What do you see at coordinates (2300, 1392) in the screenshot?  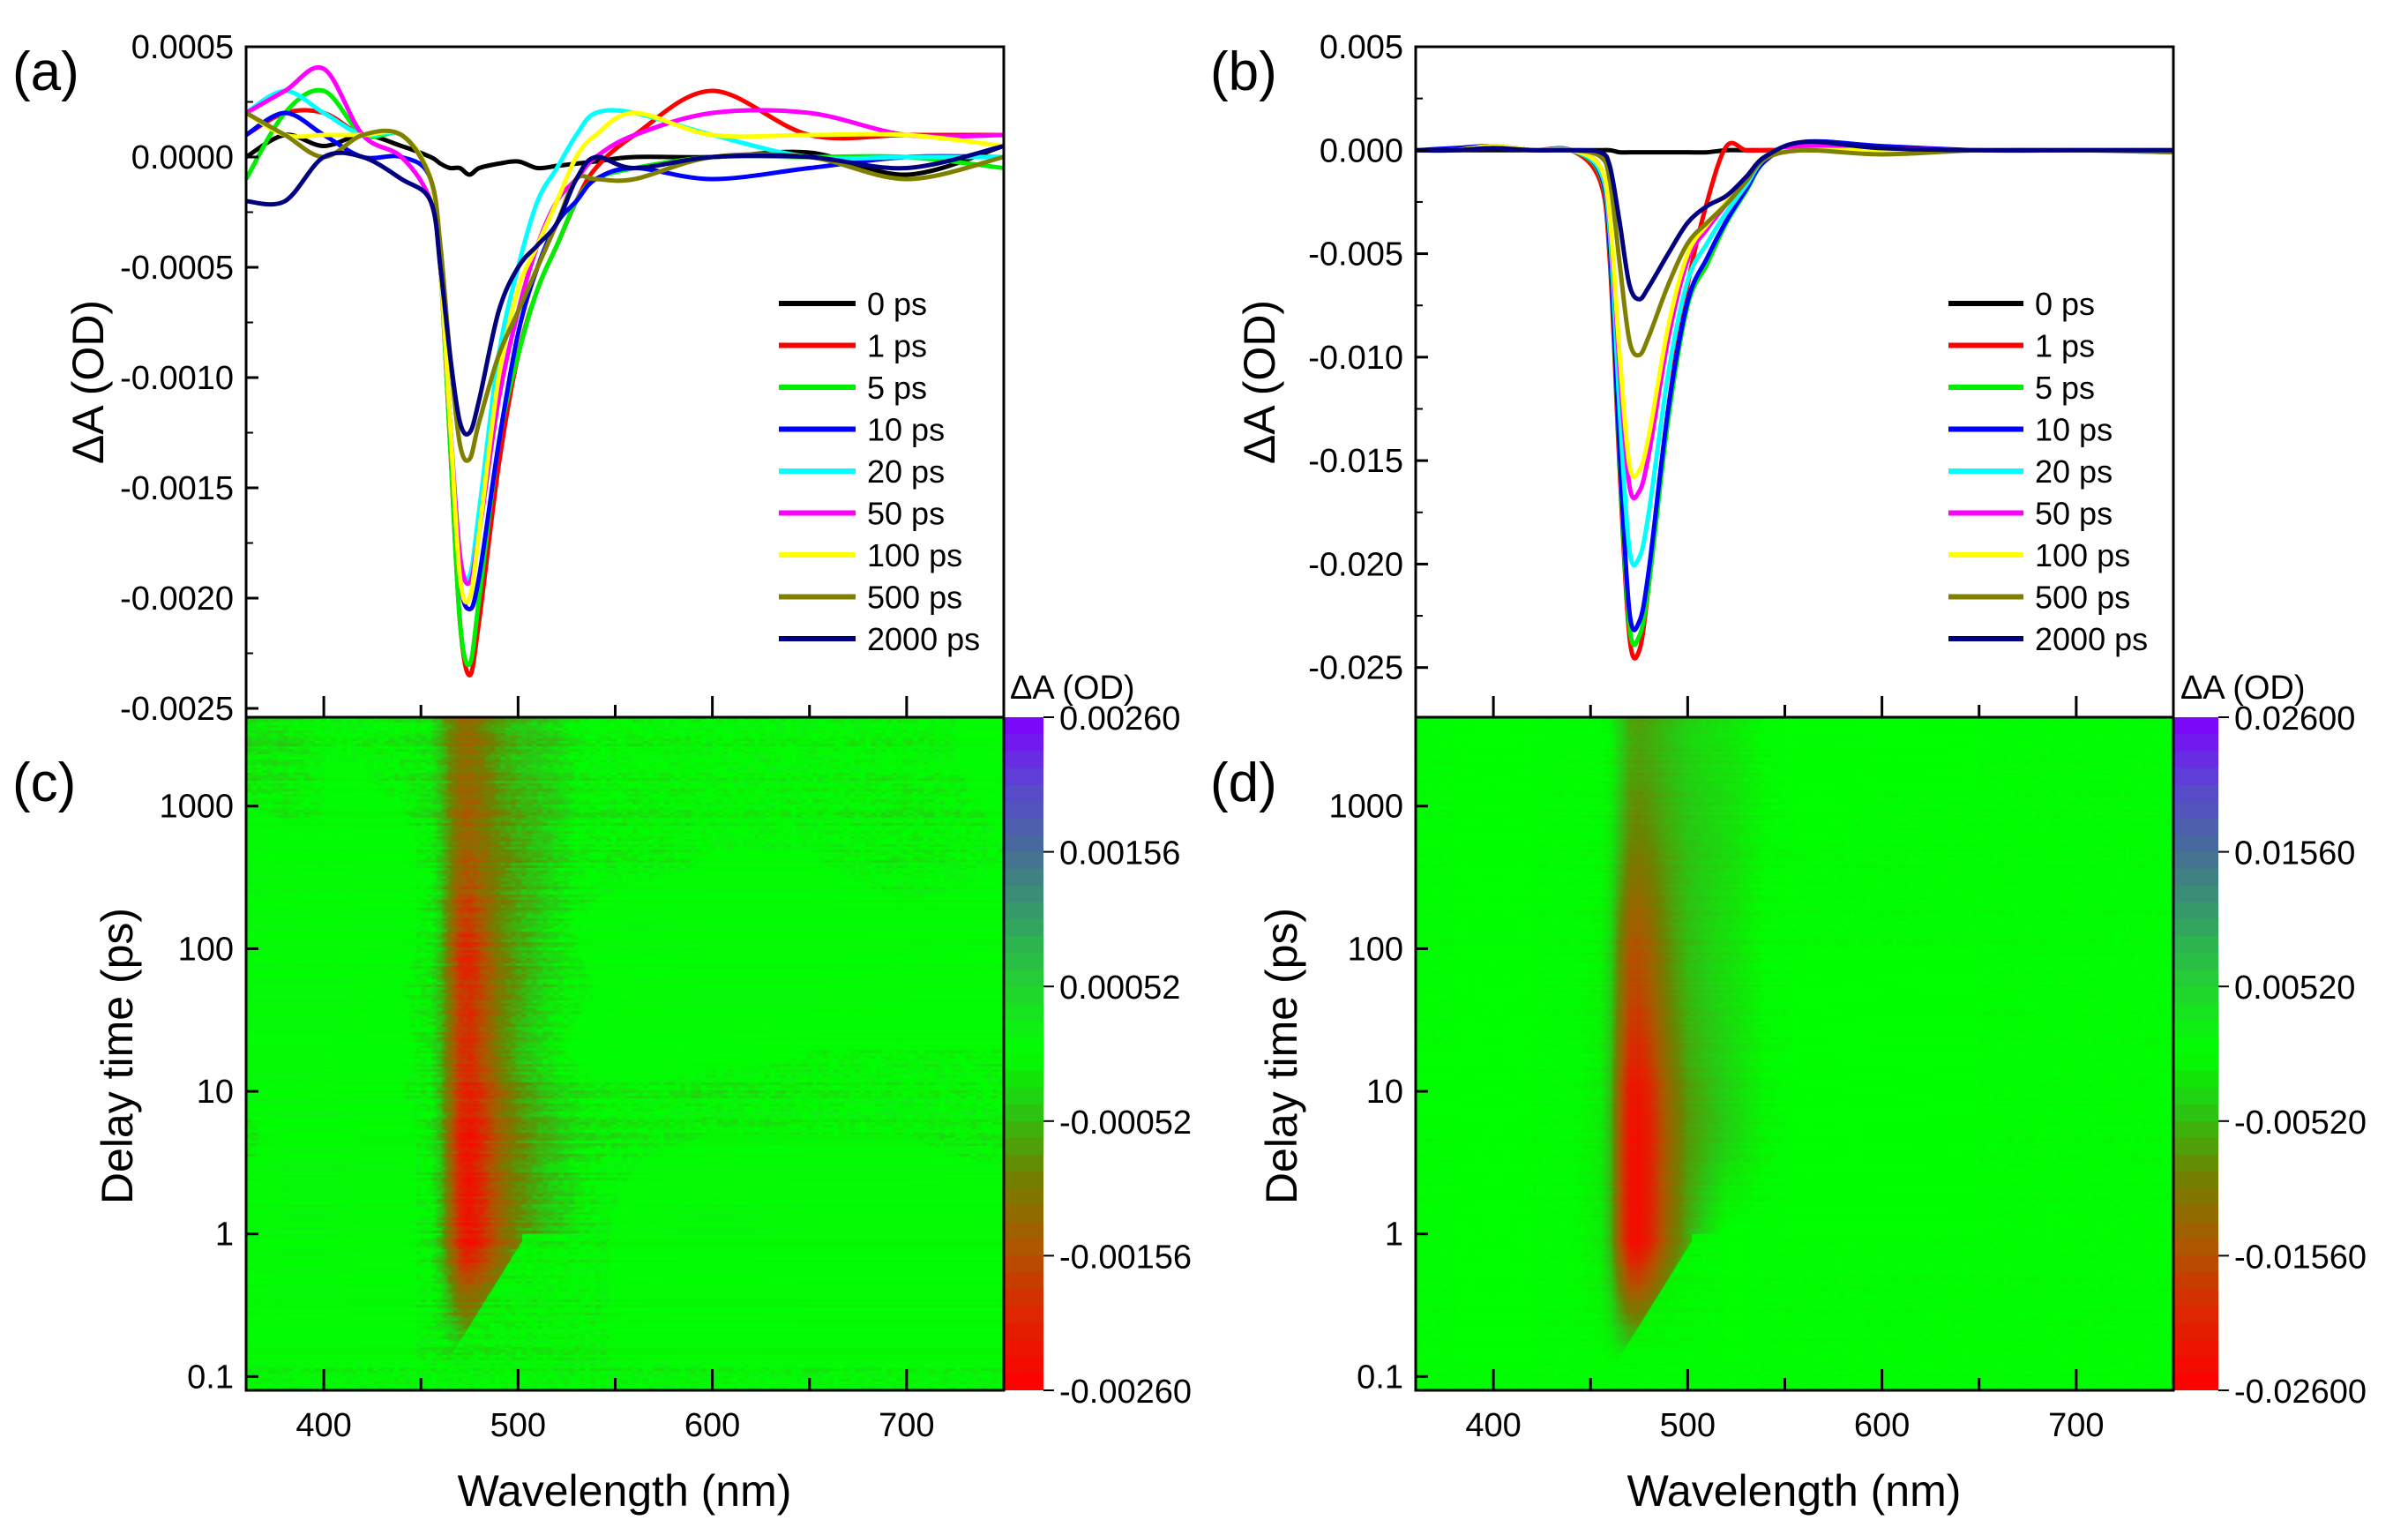 I see `colorbar-tick-label: -0.02600` at bounding box center [2300, 1392].